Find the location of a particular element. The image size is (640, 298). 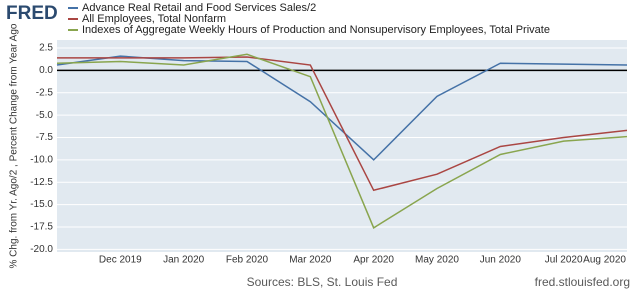

logo: FRED is located at coordinates (32, 13).